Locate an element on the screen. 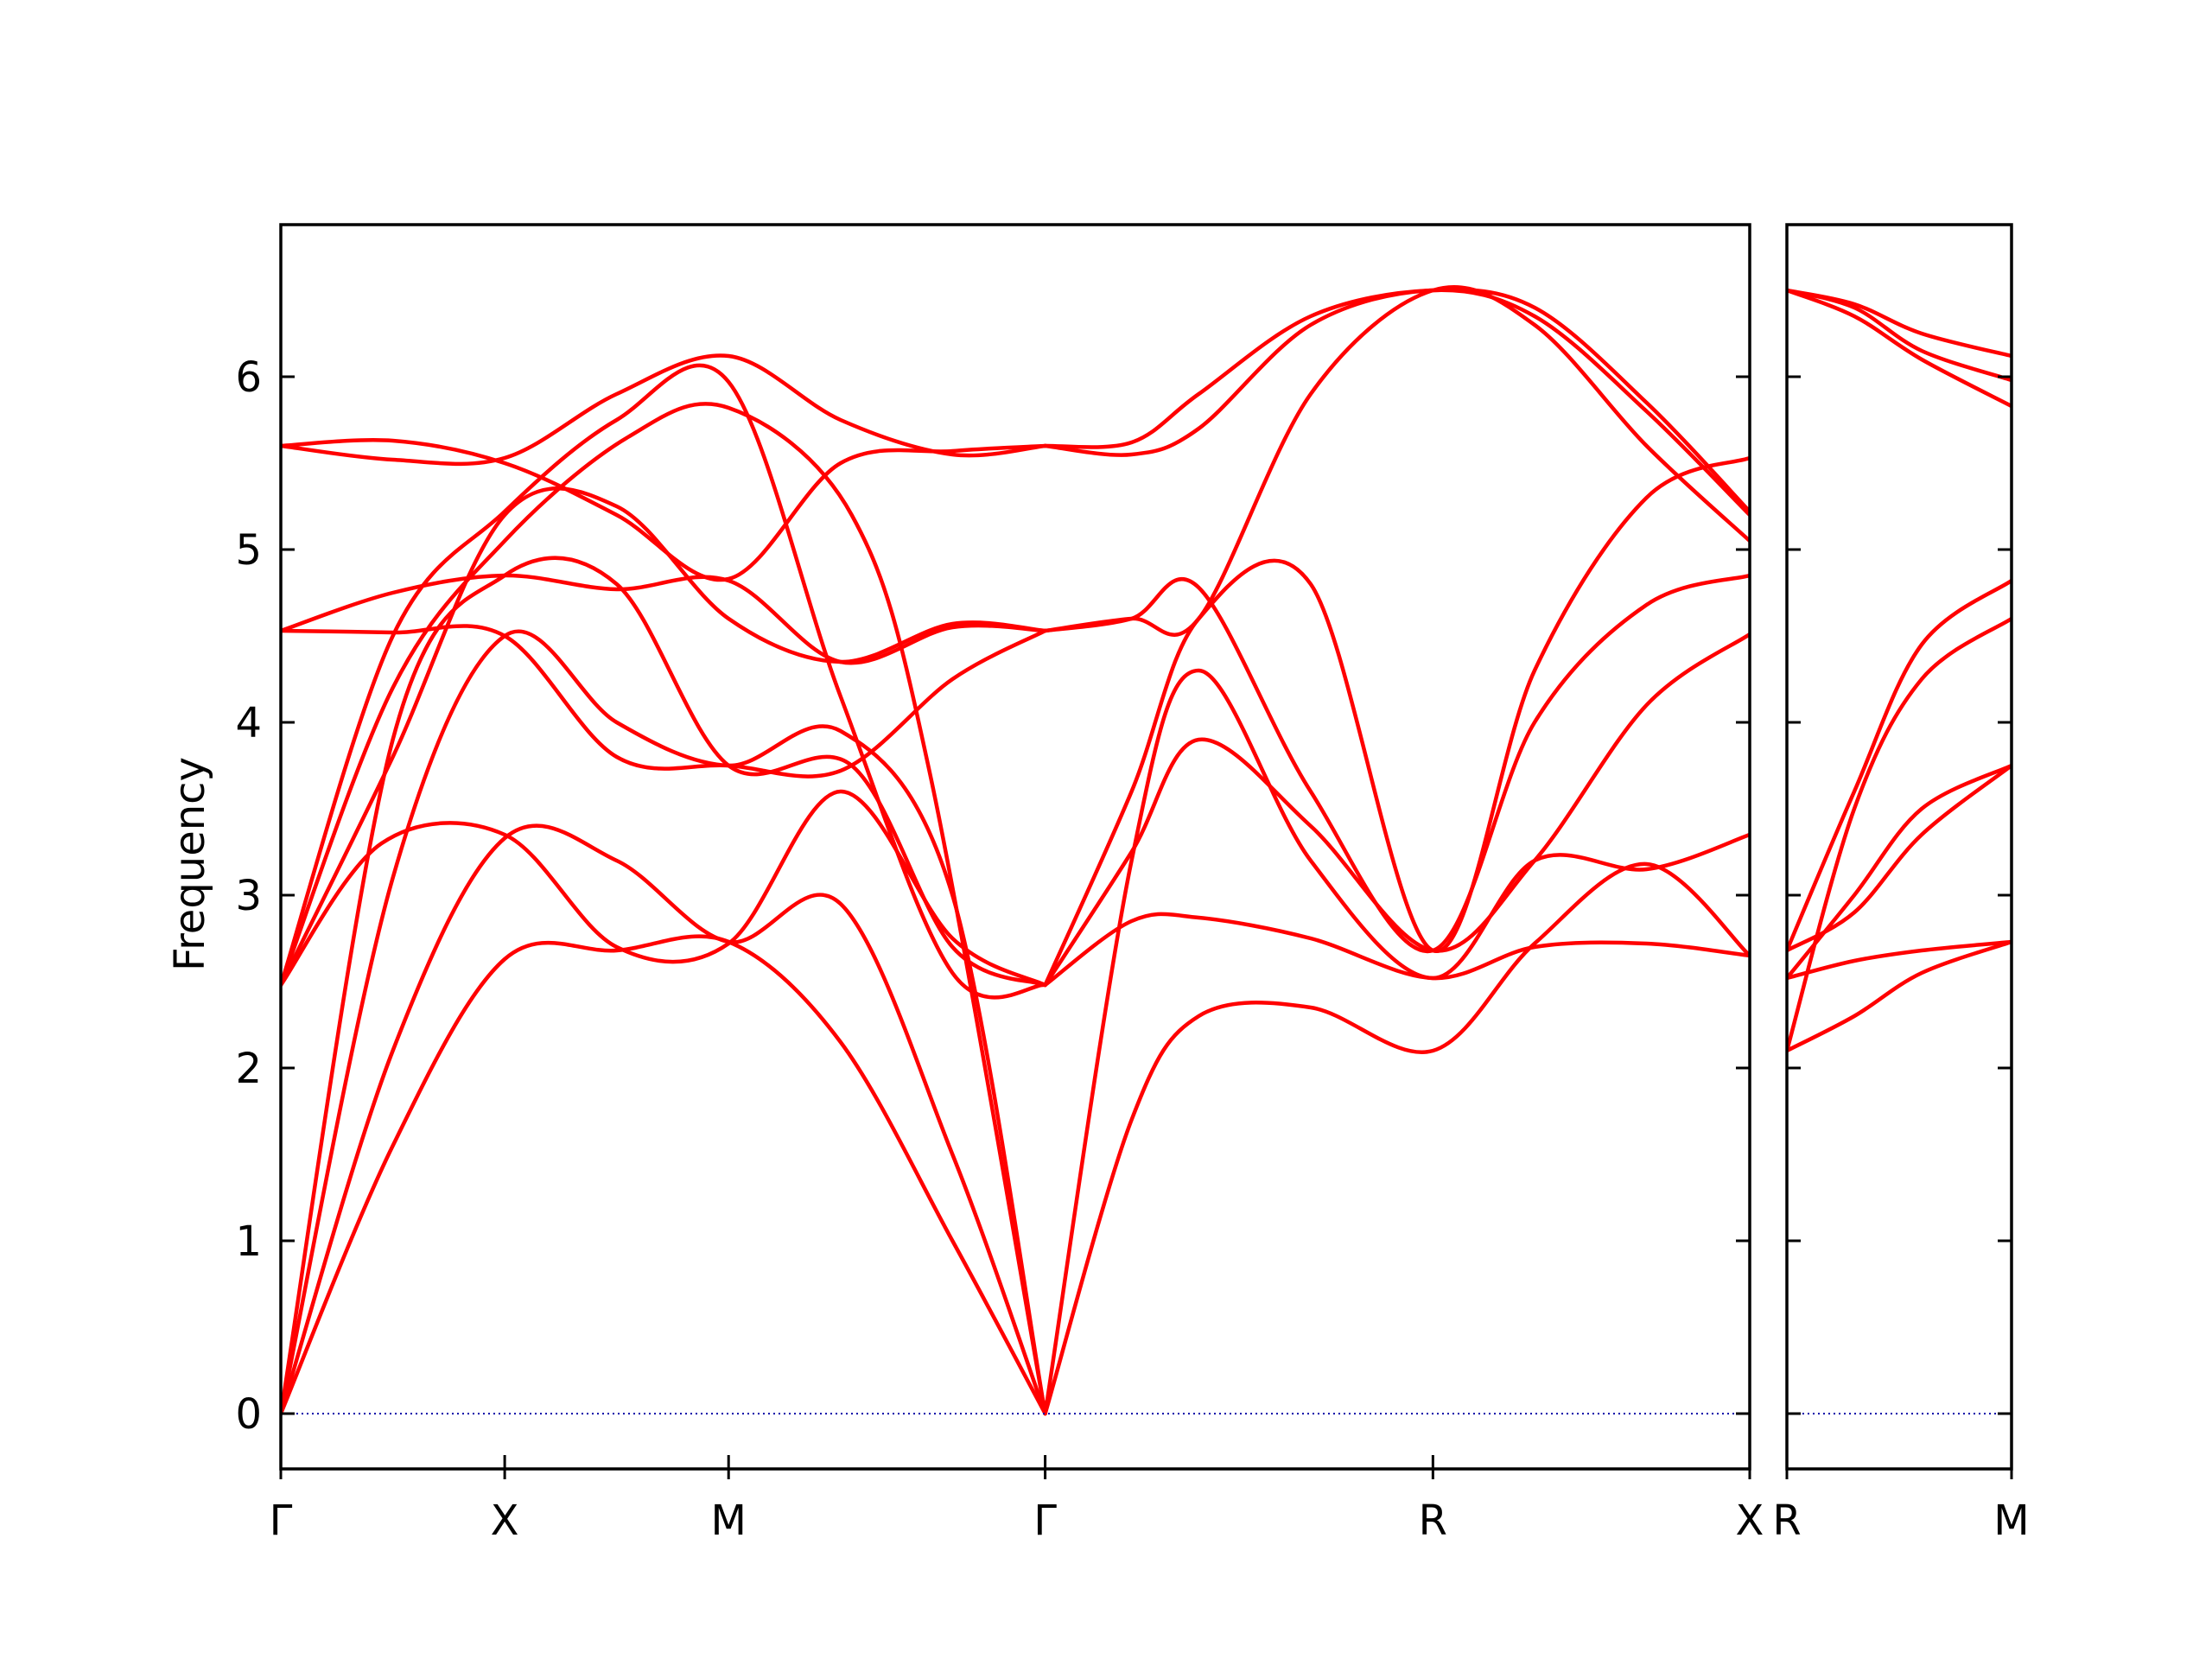 The height and width of the screenshot is (1659, 2212). plot-frame is located at coordinates (1899, 847).